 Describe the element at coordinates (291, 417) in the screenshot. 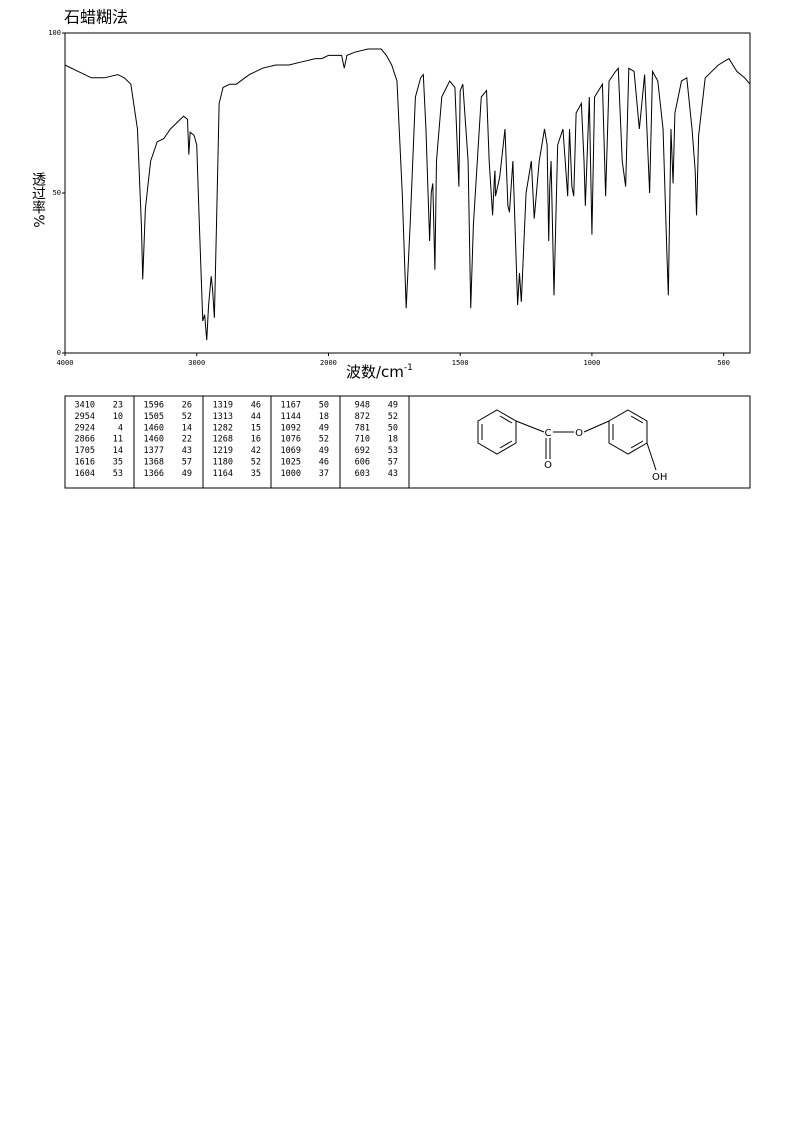

I see `peak-wavenumber: 1144` at that location.